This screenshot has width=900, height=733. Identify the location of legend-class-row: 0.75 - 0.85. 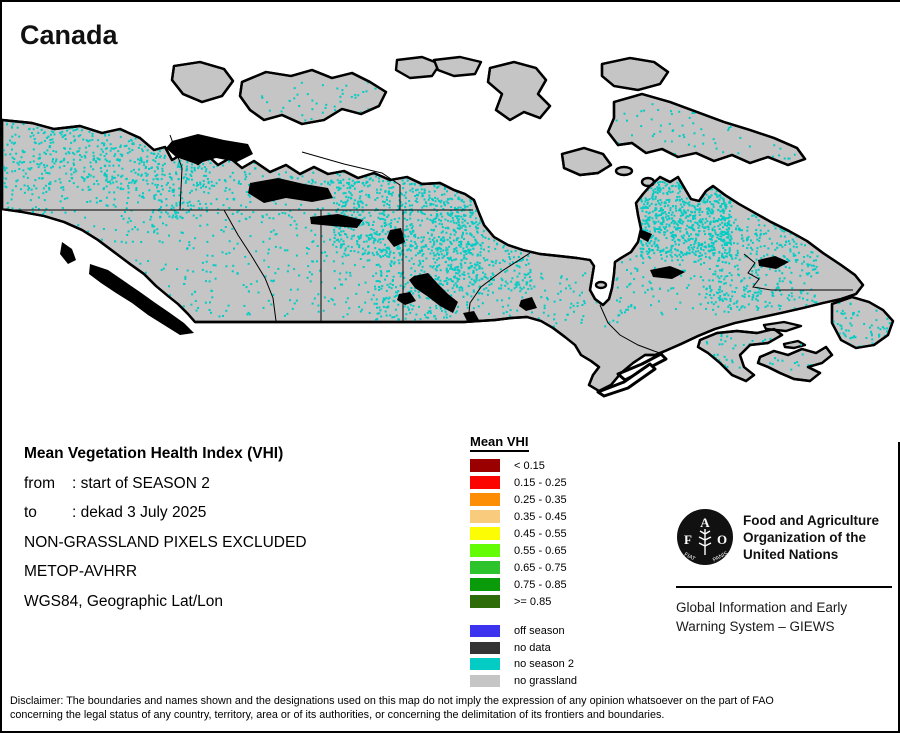
(523, 584).